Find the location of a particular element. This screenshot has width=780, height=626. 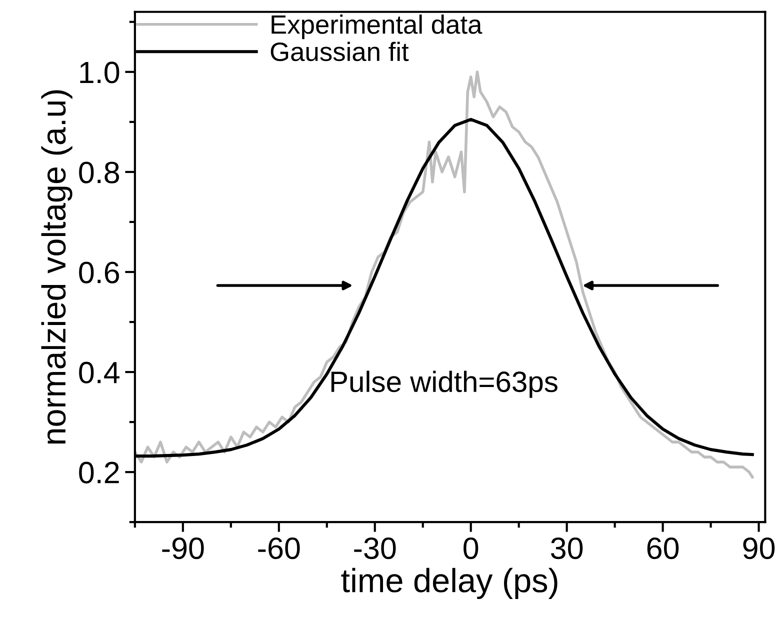

annotation: Pulse width=63ps is located at coordinates (444, 384).